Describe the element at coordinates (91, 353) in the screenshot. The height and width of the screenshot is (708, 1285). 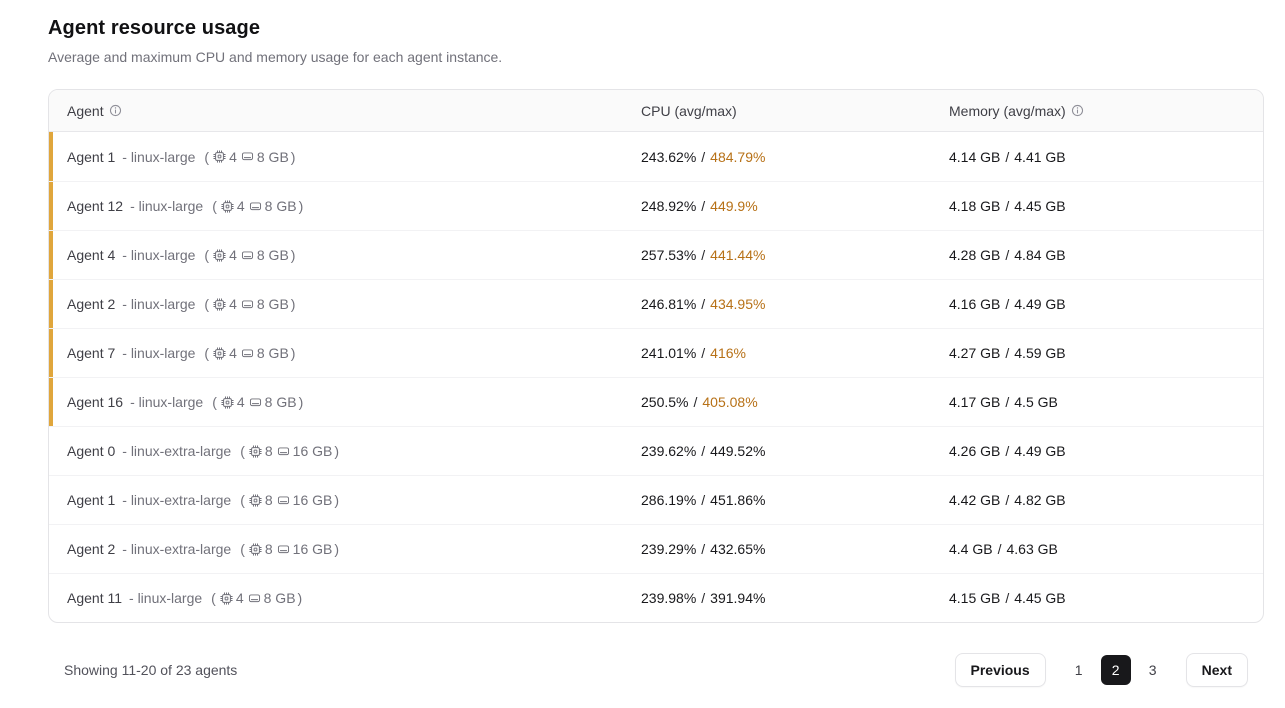
I see `agent-name: Agent 7` at that location.